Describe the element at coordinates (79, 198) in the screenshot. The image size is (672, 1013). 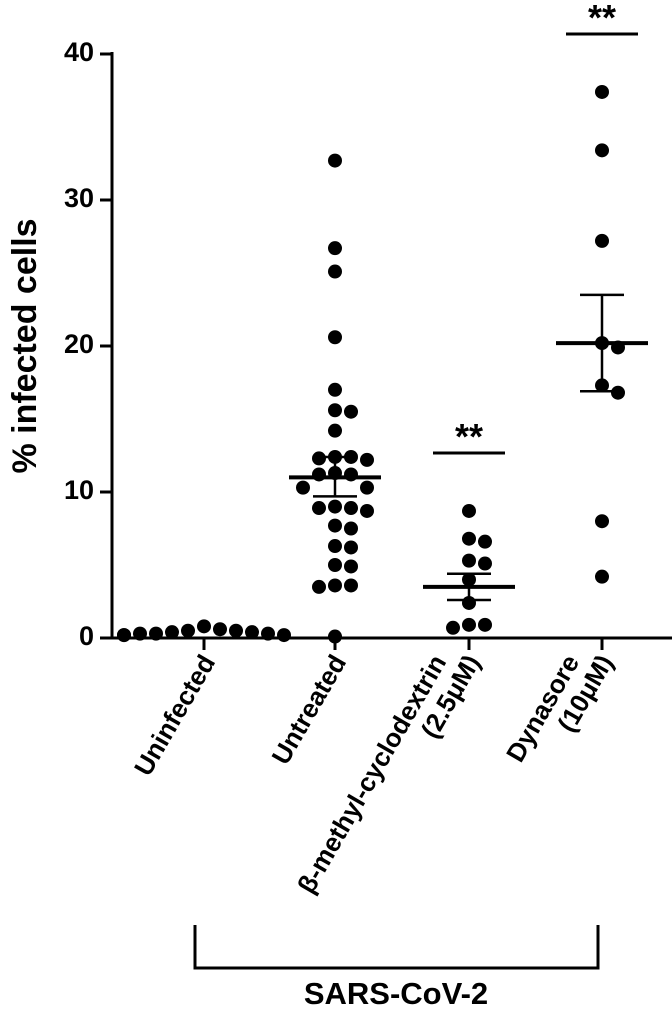
I see `y-tick-label: 30` at that location.